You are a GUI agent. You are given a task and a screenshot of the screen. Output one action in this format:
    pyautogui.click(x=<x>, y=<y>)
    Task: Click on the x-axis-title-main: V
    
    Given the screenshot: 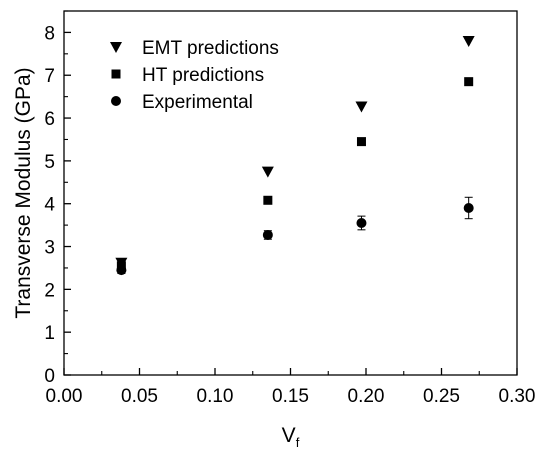 What is the action you would take?
    pyautogui.click(x=289, y=435)
    